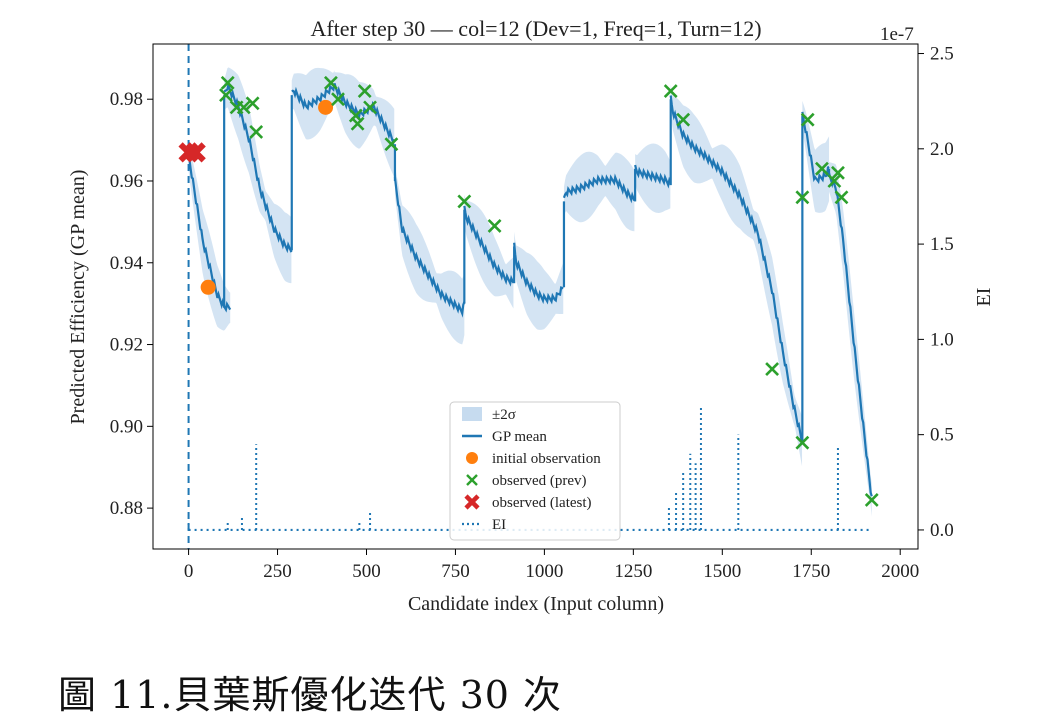  What do you see at coordinates (519, 437) in the screenshot?
I see `legend-label: GP mean` at bounding box center [519, 437].